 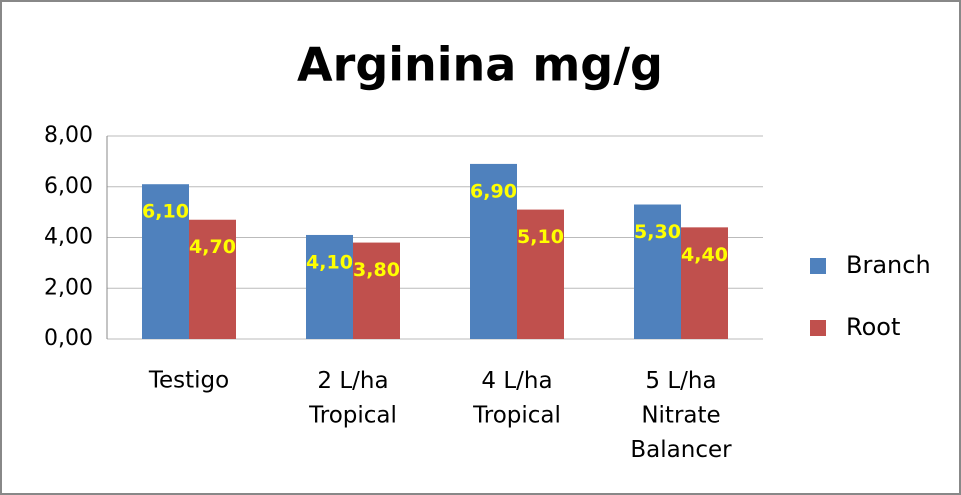 What do you see at coordinates (165, 212) in the screenshot?
I see `value-label: 6,10` at bounding box center [165, 212].